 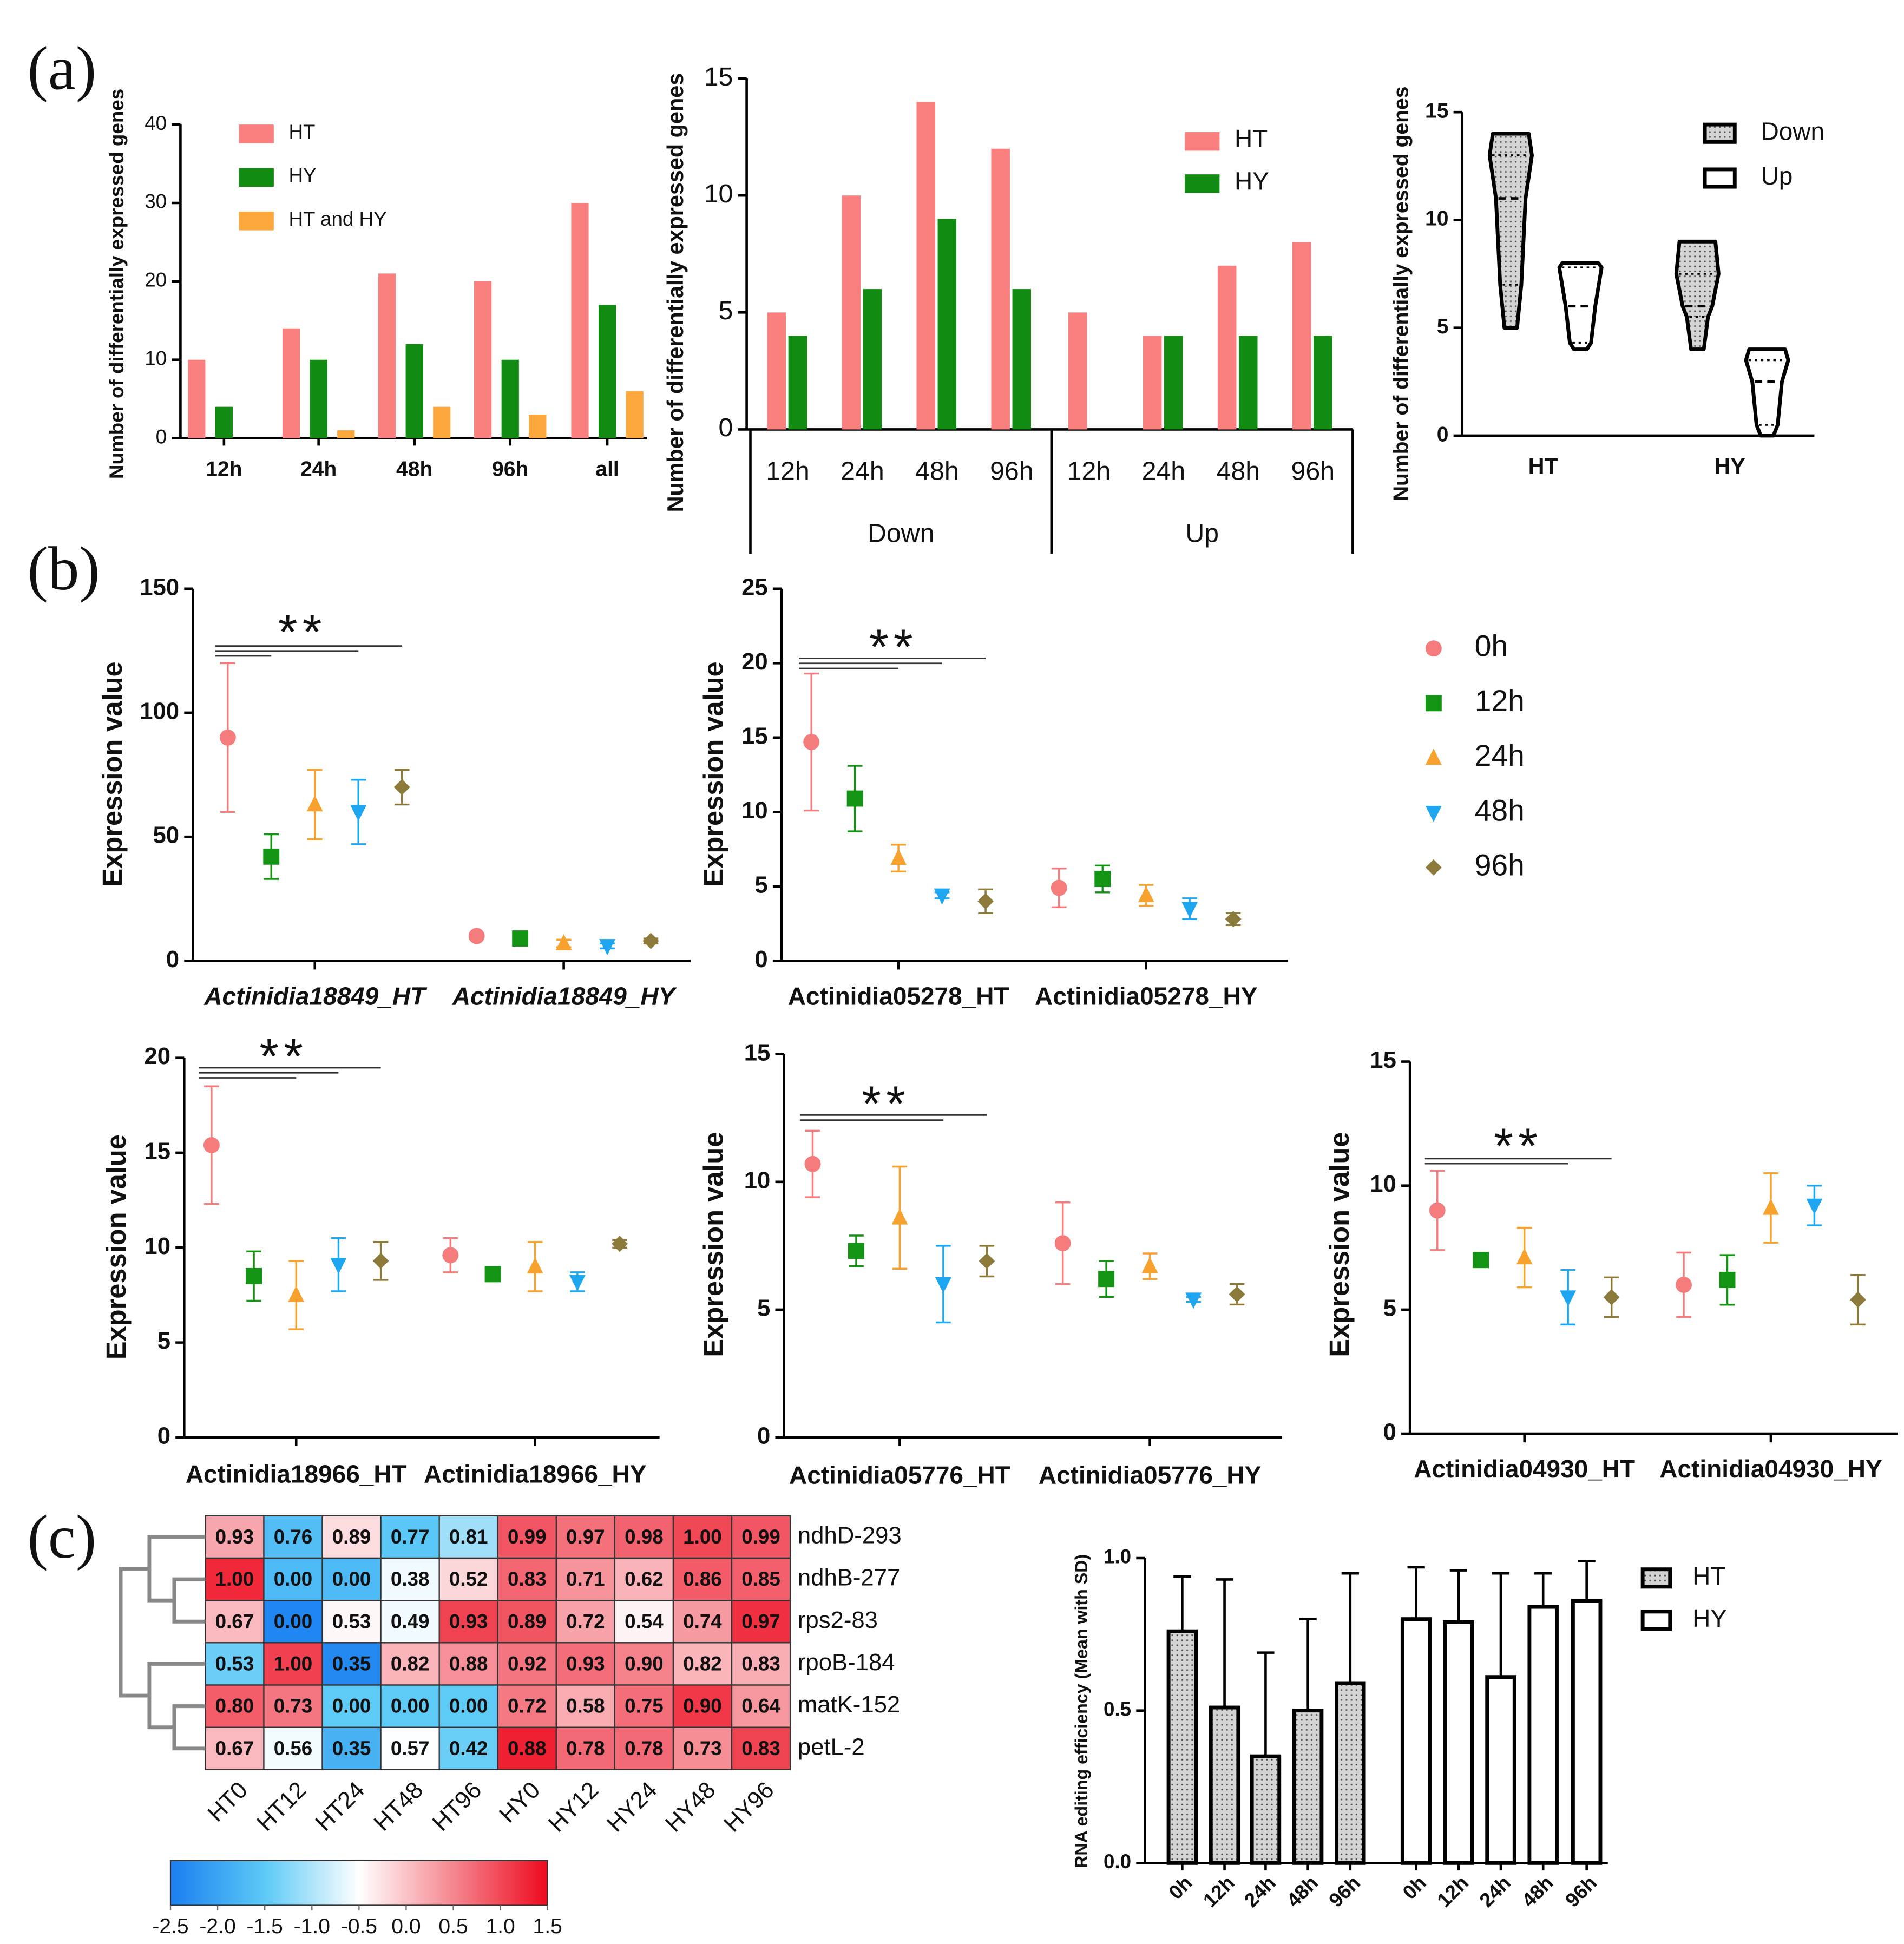 I want to click on cell-label: 0.78, so click(x=585, y=1748).